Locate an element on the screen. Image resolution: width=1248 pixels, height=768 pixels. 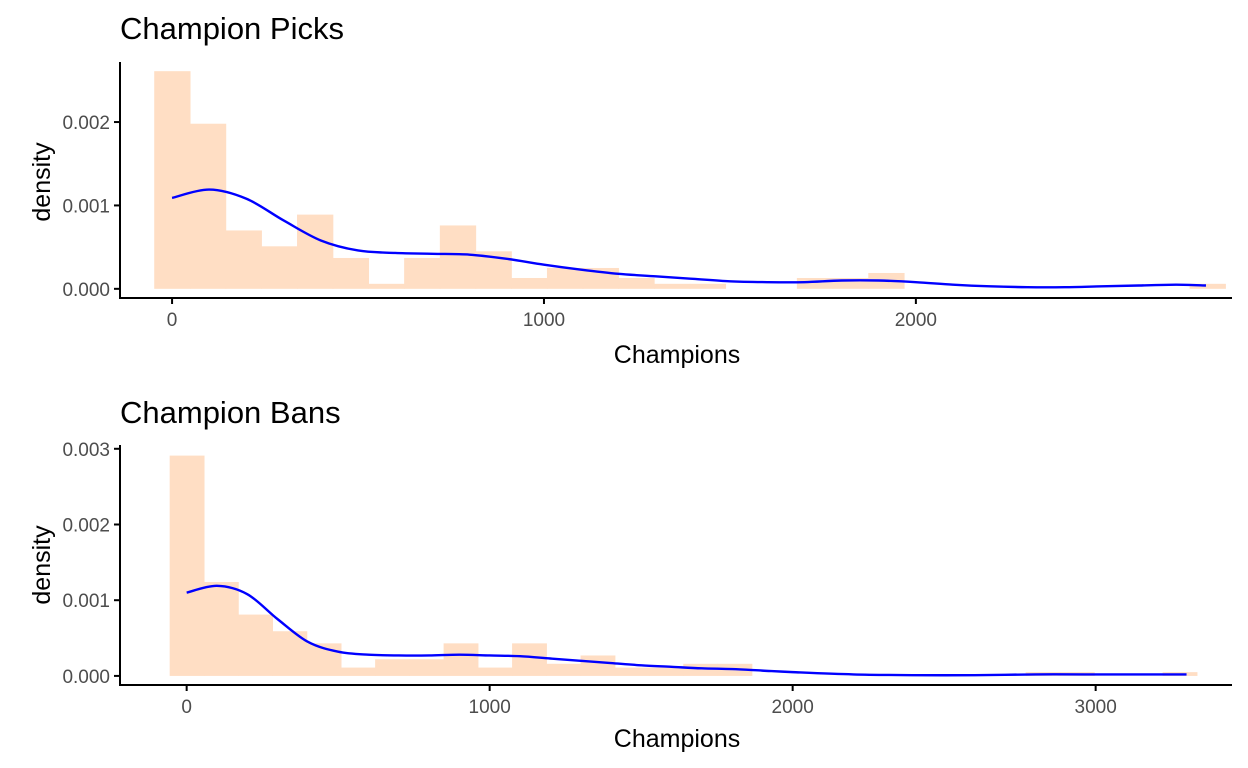
chart-title: Champion Picks is located at coordinates (232, 28).